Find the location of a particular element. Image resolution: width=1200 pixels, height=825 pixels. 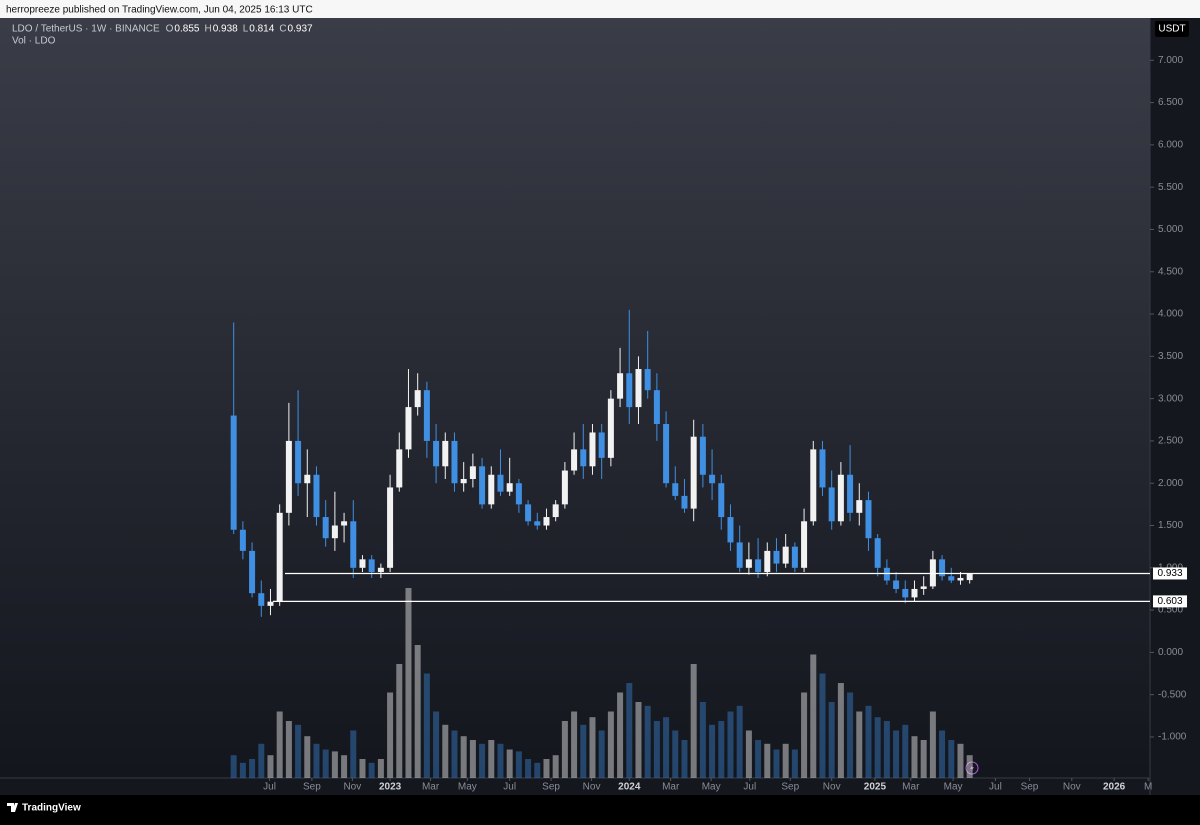

x-tick-label: 2024 is located at coordinates (629, 787).